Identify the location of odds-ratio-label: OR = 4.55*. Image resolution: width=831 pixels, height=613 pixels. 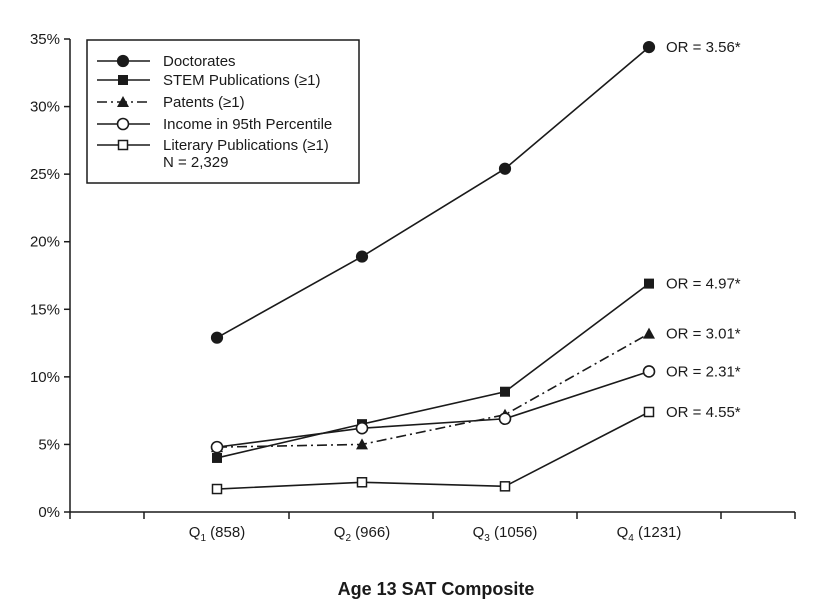
(703, 412).